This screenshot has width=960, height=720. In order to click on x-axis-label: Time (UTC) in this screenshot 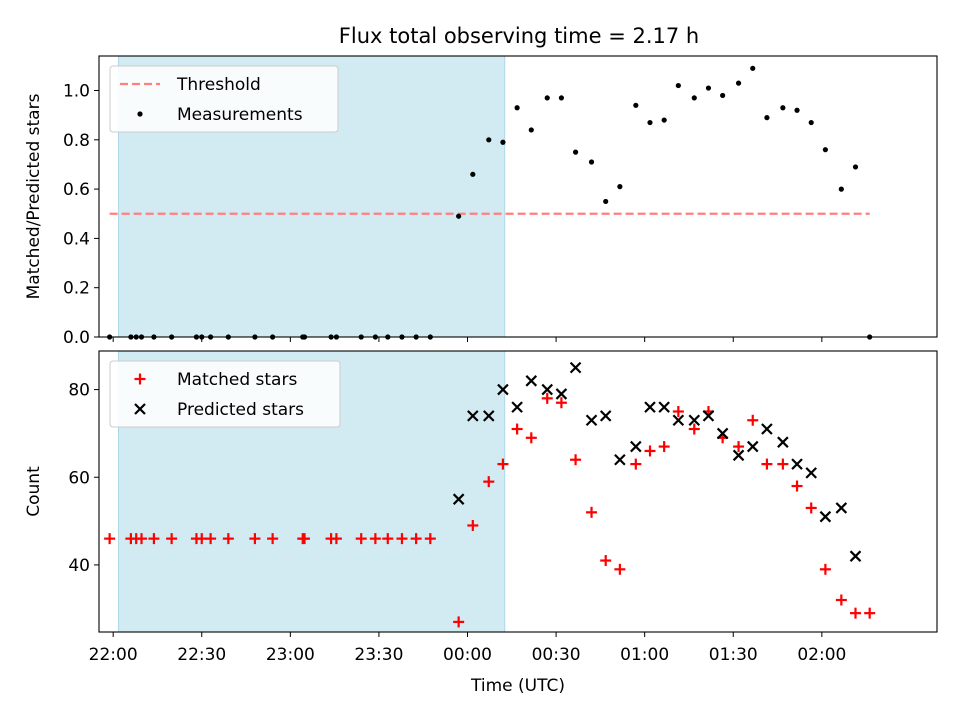, I will do `click(517, 686)`.